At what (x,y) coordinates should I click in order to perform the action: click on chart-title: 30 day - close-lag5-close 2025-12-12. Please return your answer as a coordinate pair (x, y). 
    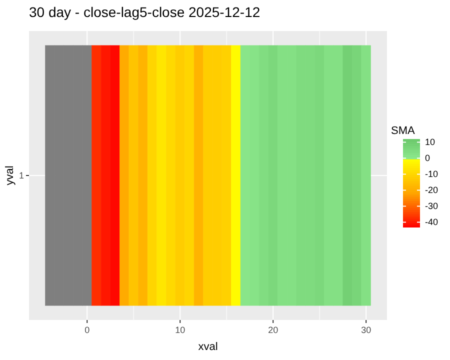
    Looking at the image, I should click on (144, 12).